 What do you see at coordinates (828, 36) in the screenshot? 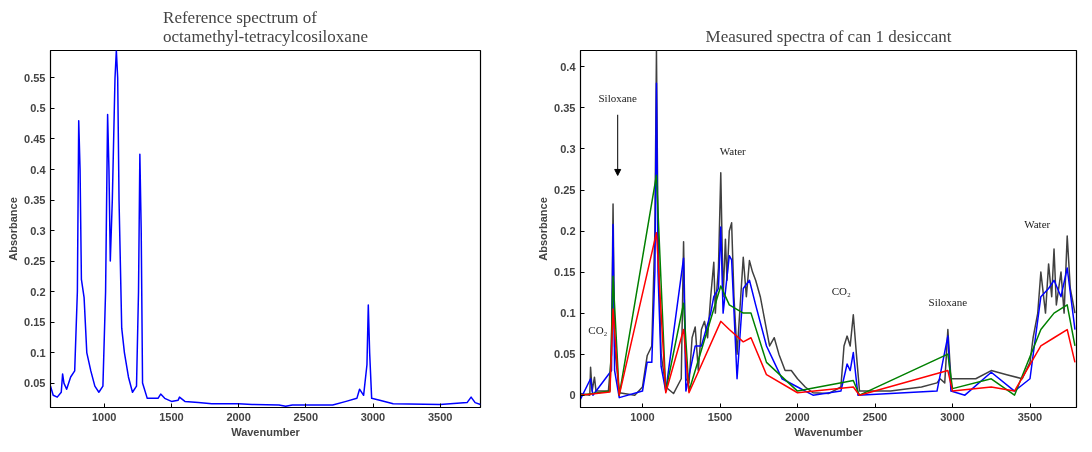
I see `chart-title: Measured spectra of can 1 desiccant` at bounding box center [828, 36].